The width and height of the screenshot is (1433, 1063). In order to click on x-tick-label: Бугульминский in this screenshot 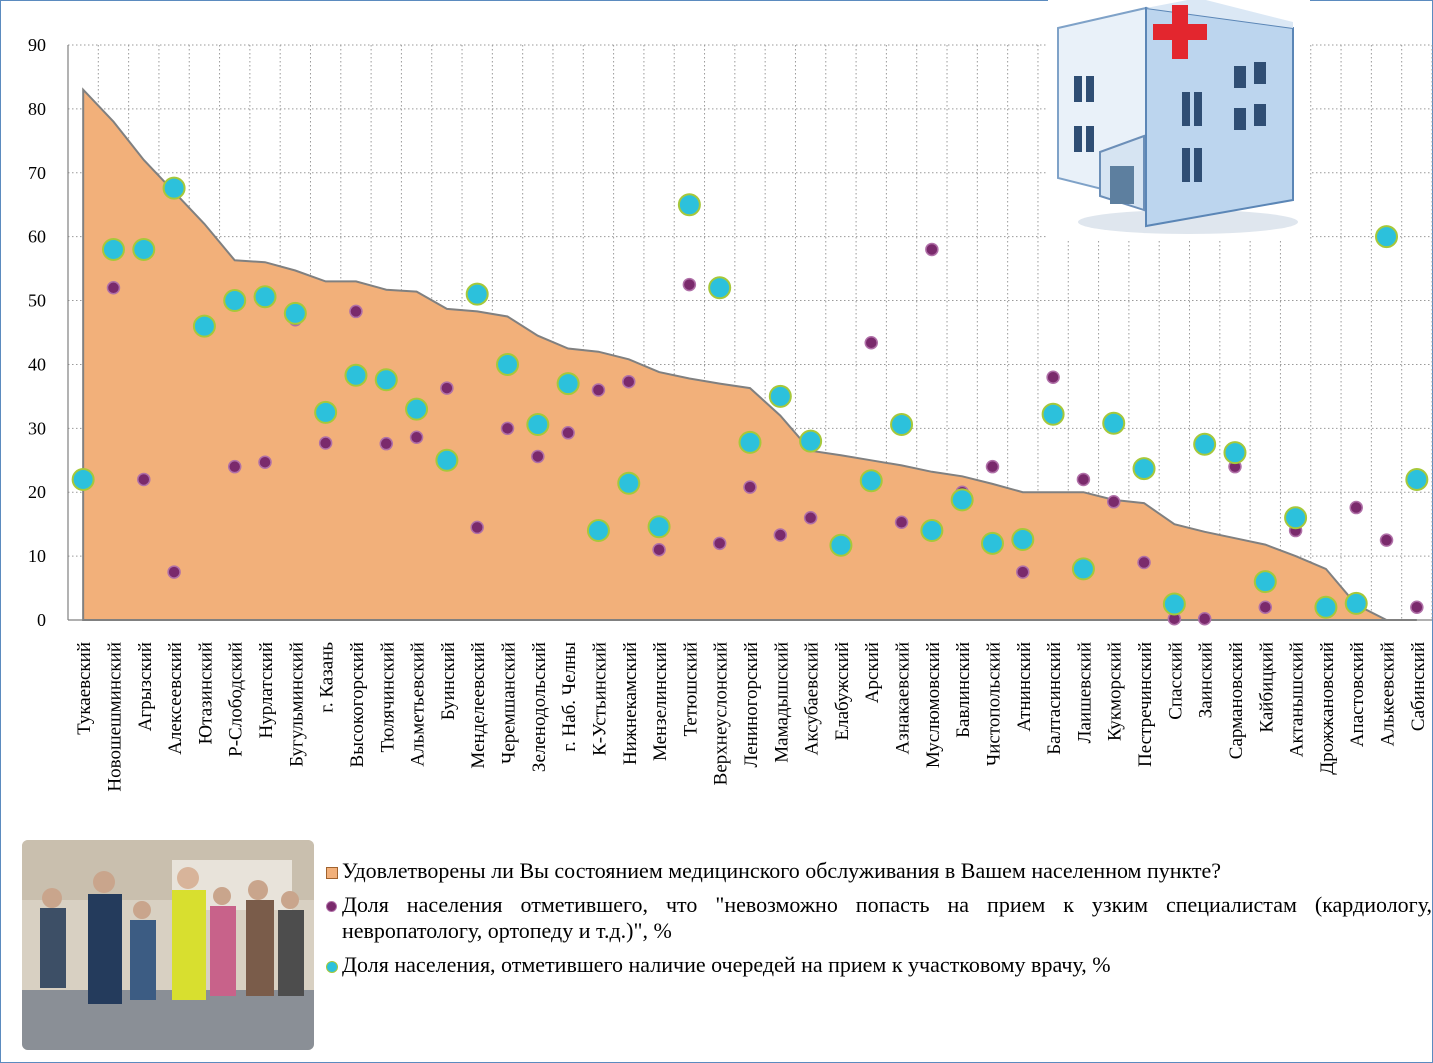, I will do `click(296, 704)`.